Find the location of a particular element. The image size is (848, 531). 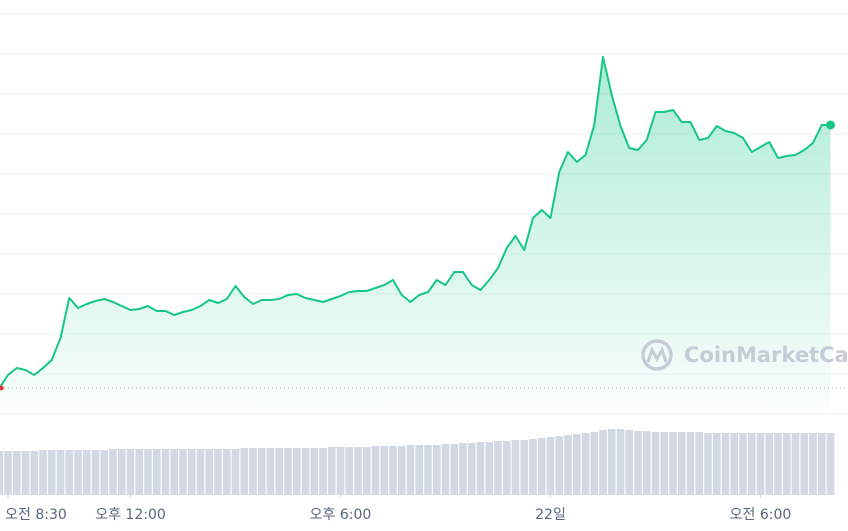

start-point is located at coordinates (2, 388).